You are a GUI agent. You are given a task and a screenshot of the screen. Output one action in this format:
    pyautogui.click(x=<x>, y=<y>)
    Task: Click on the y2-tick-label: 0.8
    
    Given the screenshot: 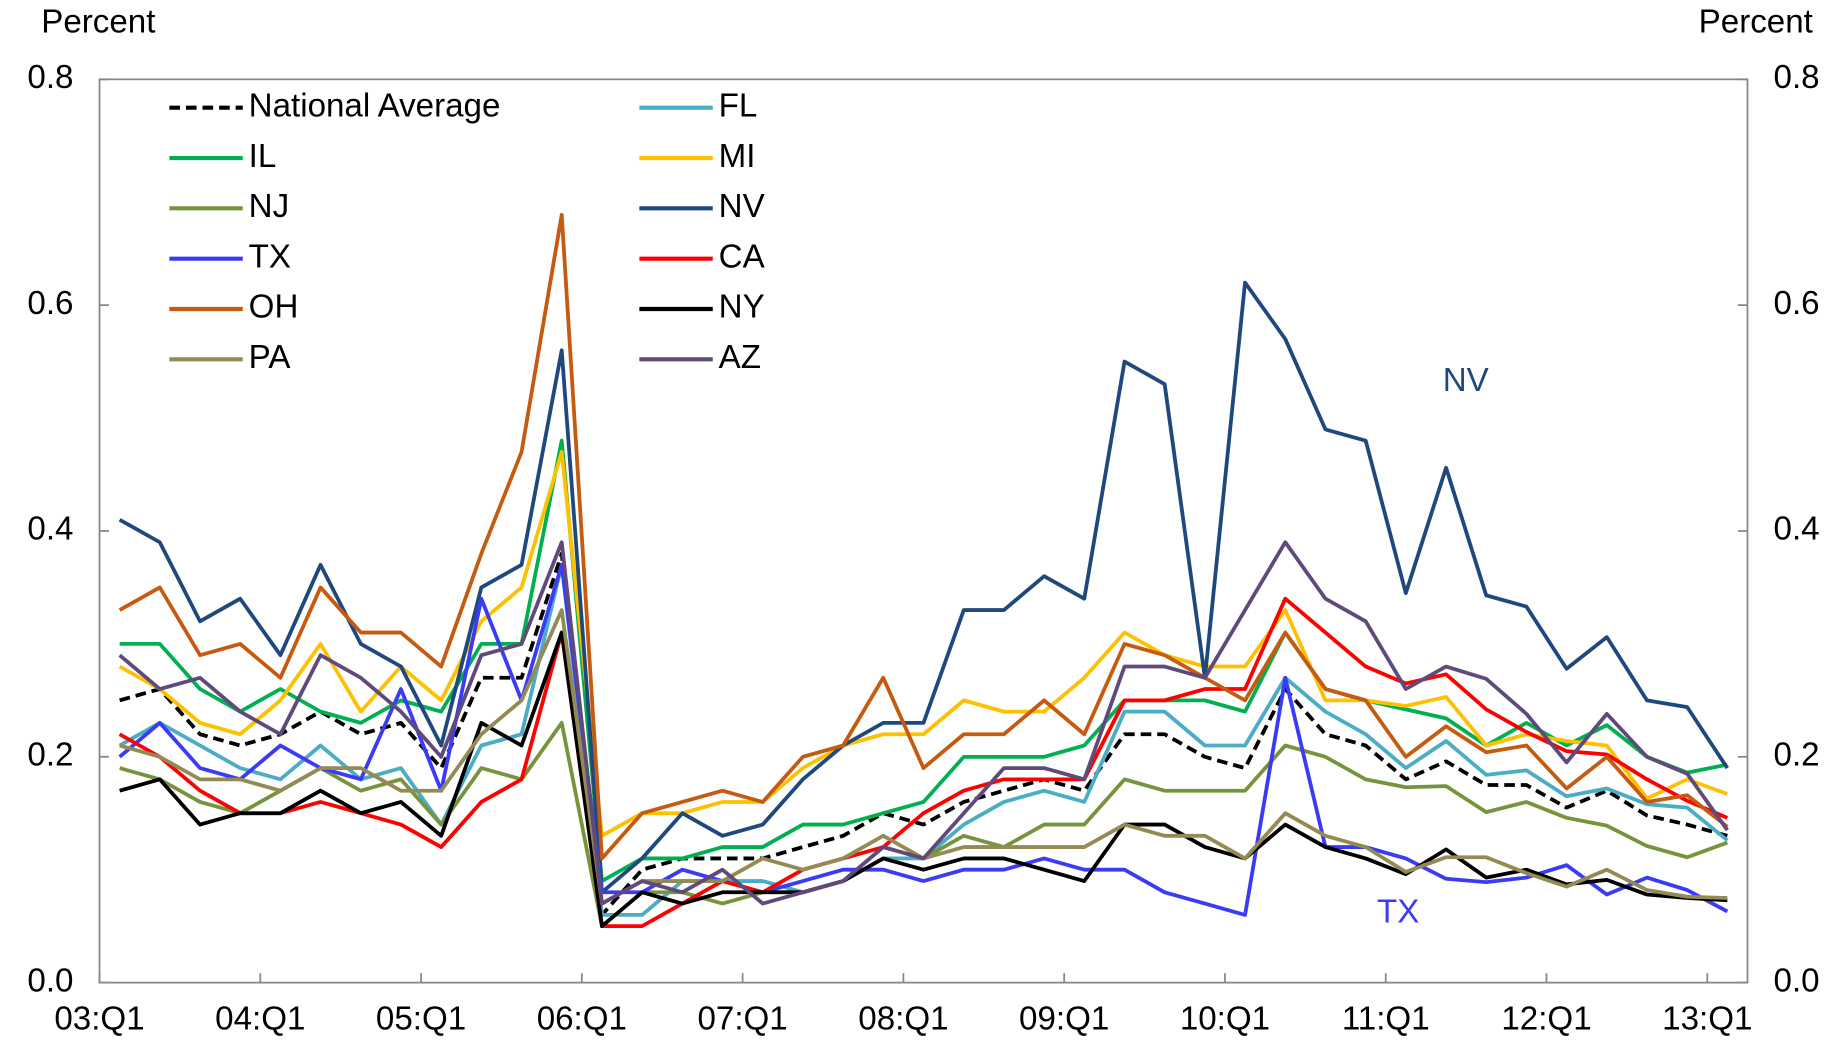 What is the action you would take?
    pyautogui.click(x=1797, y=77)
    